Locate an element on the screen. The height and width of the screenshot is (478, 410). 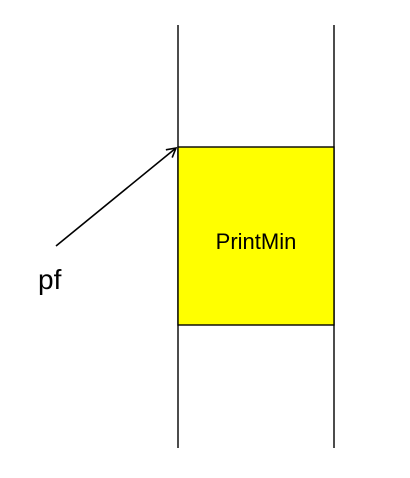
pointer-arrow is located at coordinates (116, 196).